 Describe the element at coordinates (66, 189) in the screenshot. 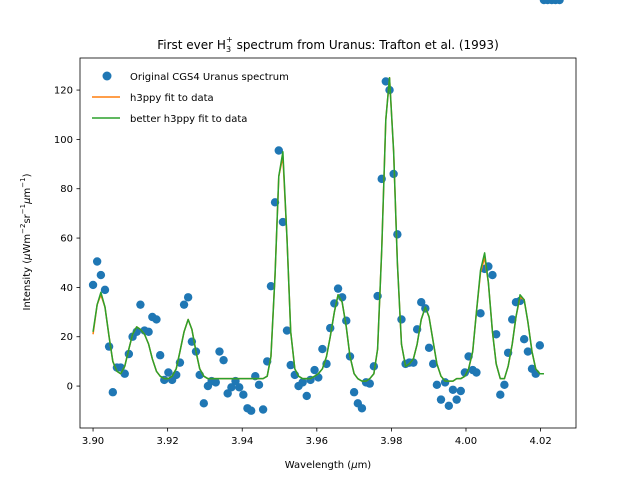

I see `y-tick-label: 80` at that location.